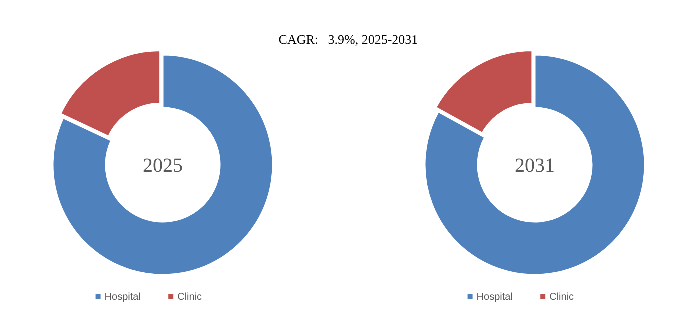  I want to click on text: 2025, so click(163, 166).